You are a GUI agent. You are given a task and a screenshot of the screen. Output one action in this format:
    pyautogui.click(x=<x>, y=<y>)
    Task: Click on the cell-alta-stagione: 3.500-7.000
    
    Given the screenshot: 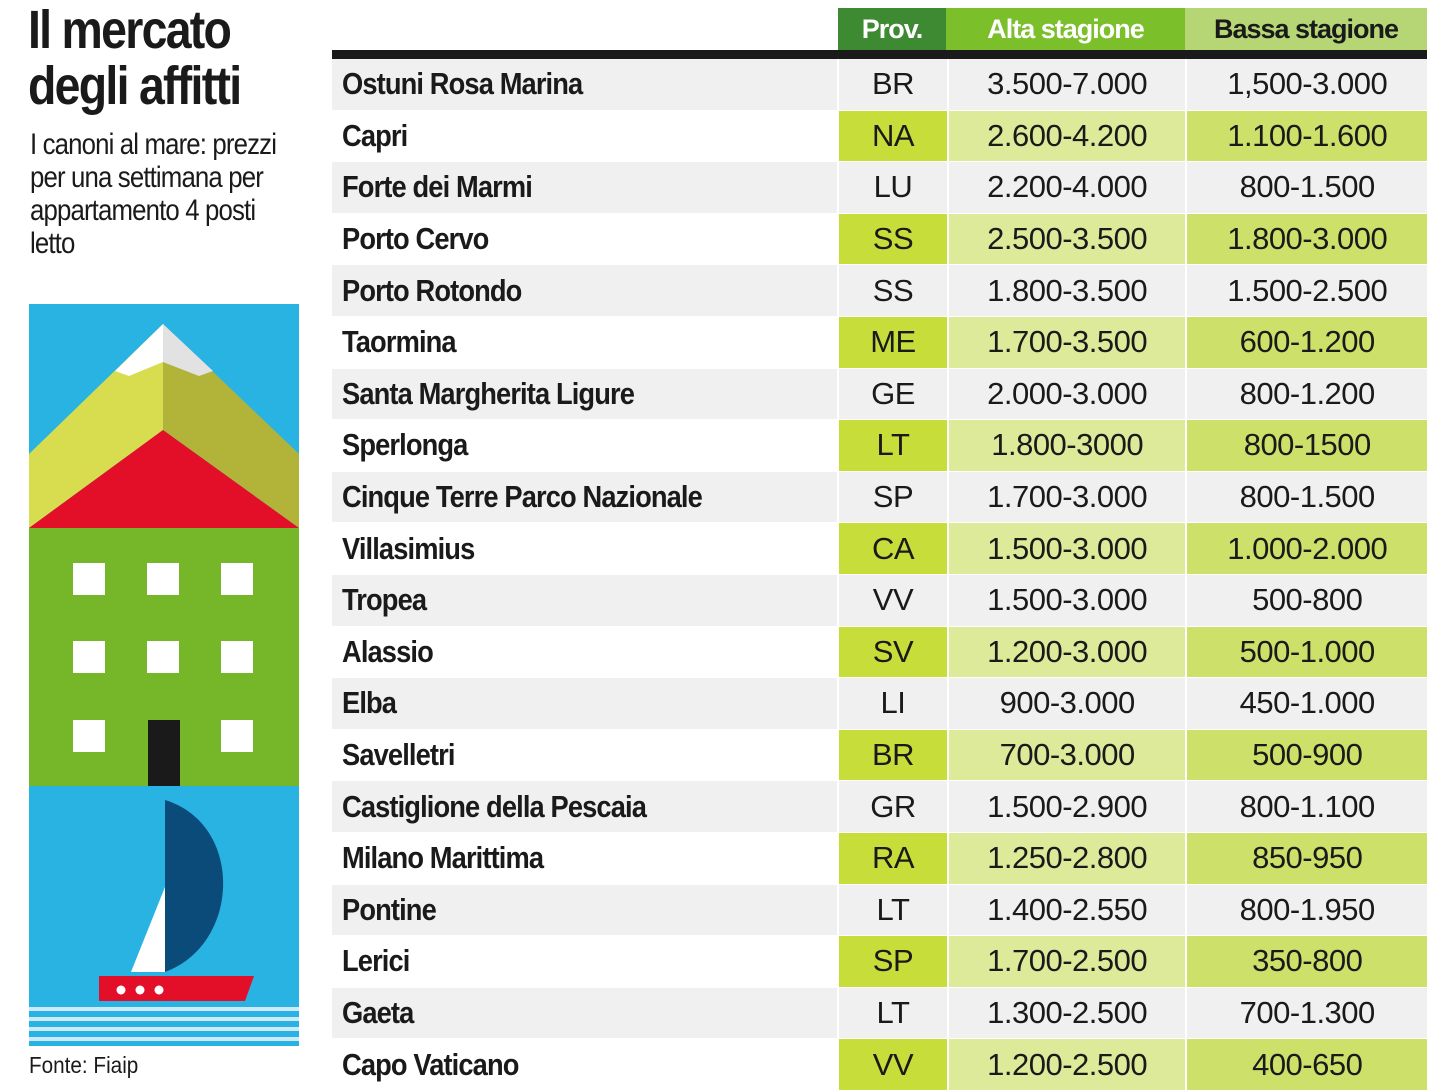 What is the action you would take?
    pyautogui.click(x=1066, y=84)
    